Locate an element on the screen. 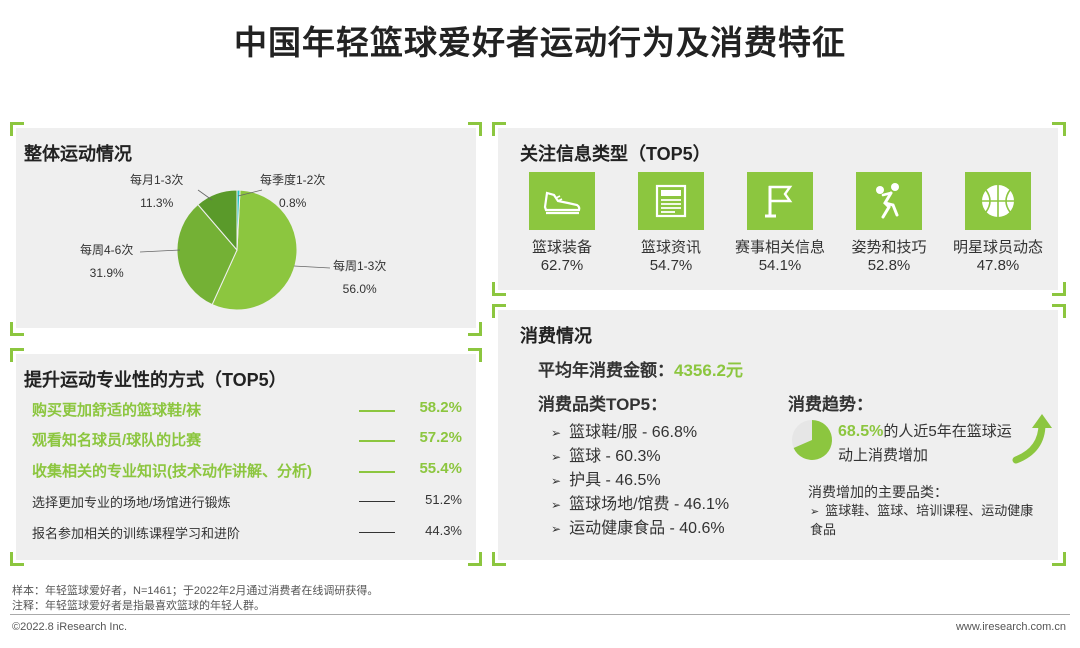  info-item-pct: 62.7% is located at coordinates (562, 265).